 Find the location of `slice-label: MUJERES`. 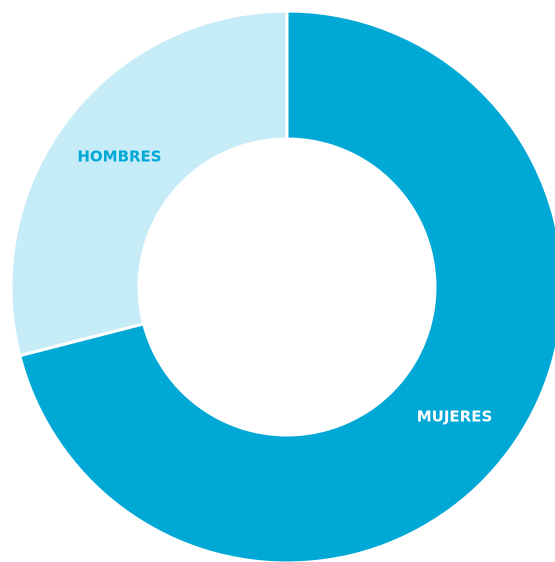

slice-label: MUJERES is located at coordinates (455, 416).